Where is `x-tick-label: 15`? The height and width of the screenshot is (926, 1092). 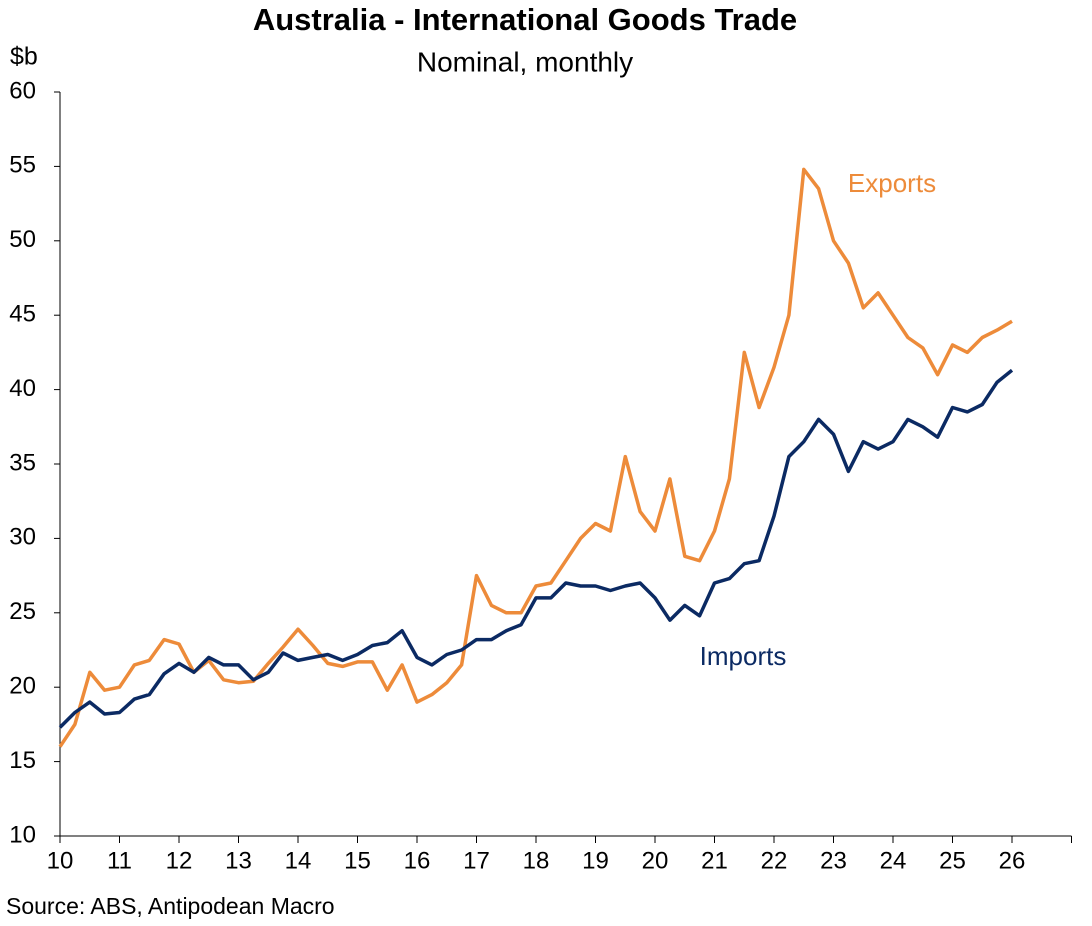
x-tick-label: 15 is located at coordinates (357, 860).